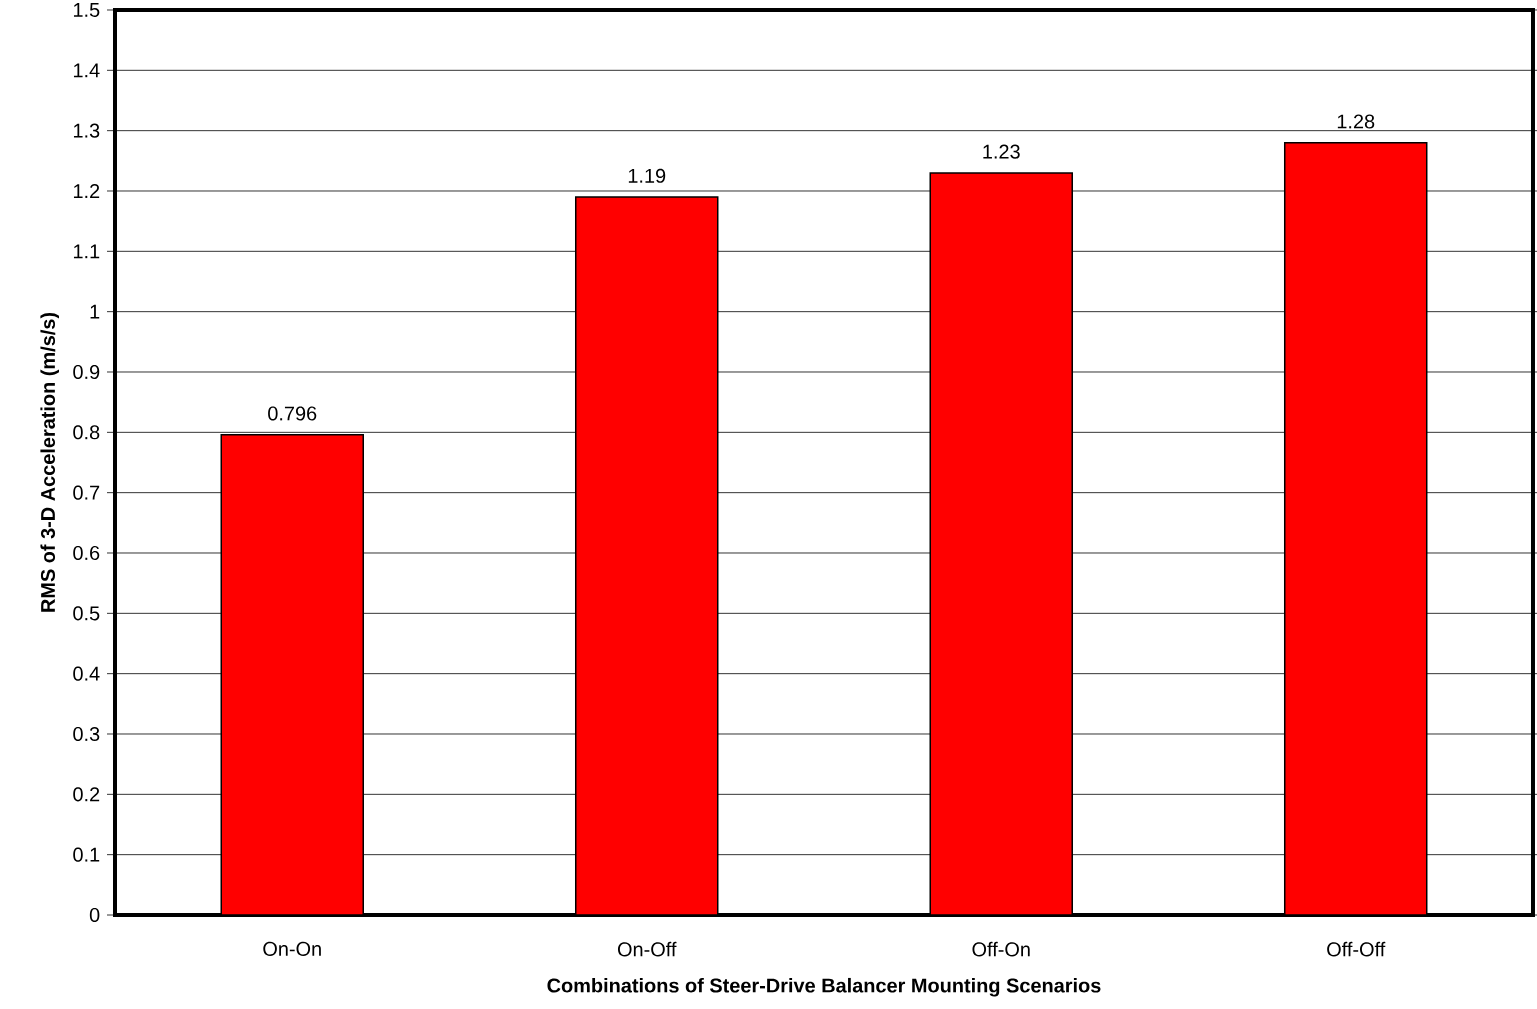 This screenshot has height=1009, width=1537. Describe the element at coordinates (49, 462) in the screenshot. I see `y-axis-title: RMS of 3-D Acceleration (m/s/s)` at that location.